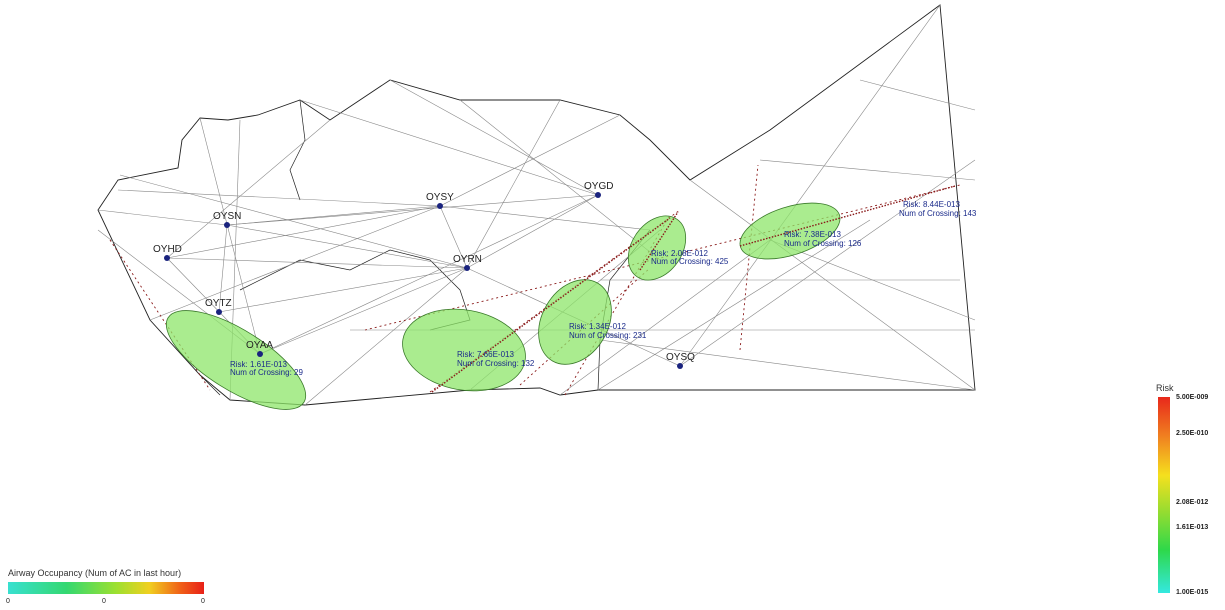 This screenshot has width=1225, height=610. What do you see at coordinates (203, 601) in the screenshot?
I see `occupancy-tick-3: 0` at bounding box center [203, 601].